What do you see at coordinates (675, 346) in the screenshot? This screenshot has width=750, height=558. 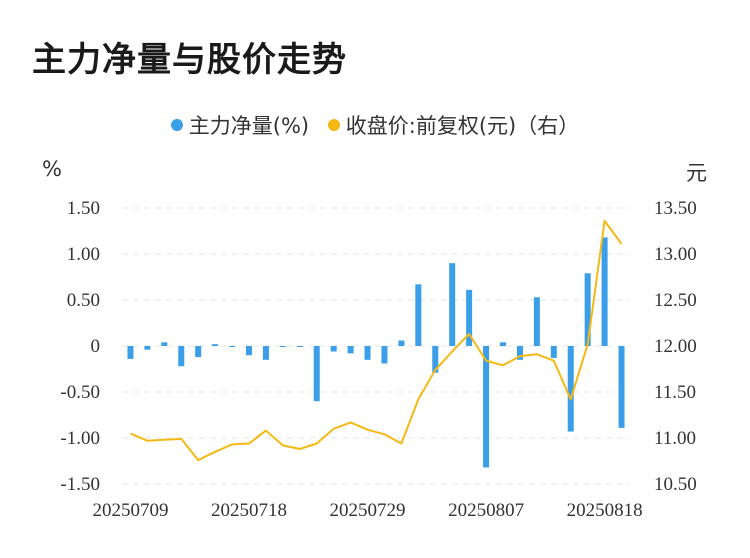 I see `y-right-tick-label: 12.00` at bounding box center [675, 346].